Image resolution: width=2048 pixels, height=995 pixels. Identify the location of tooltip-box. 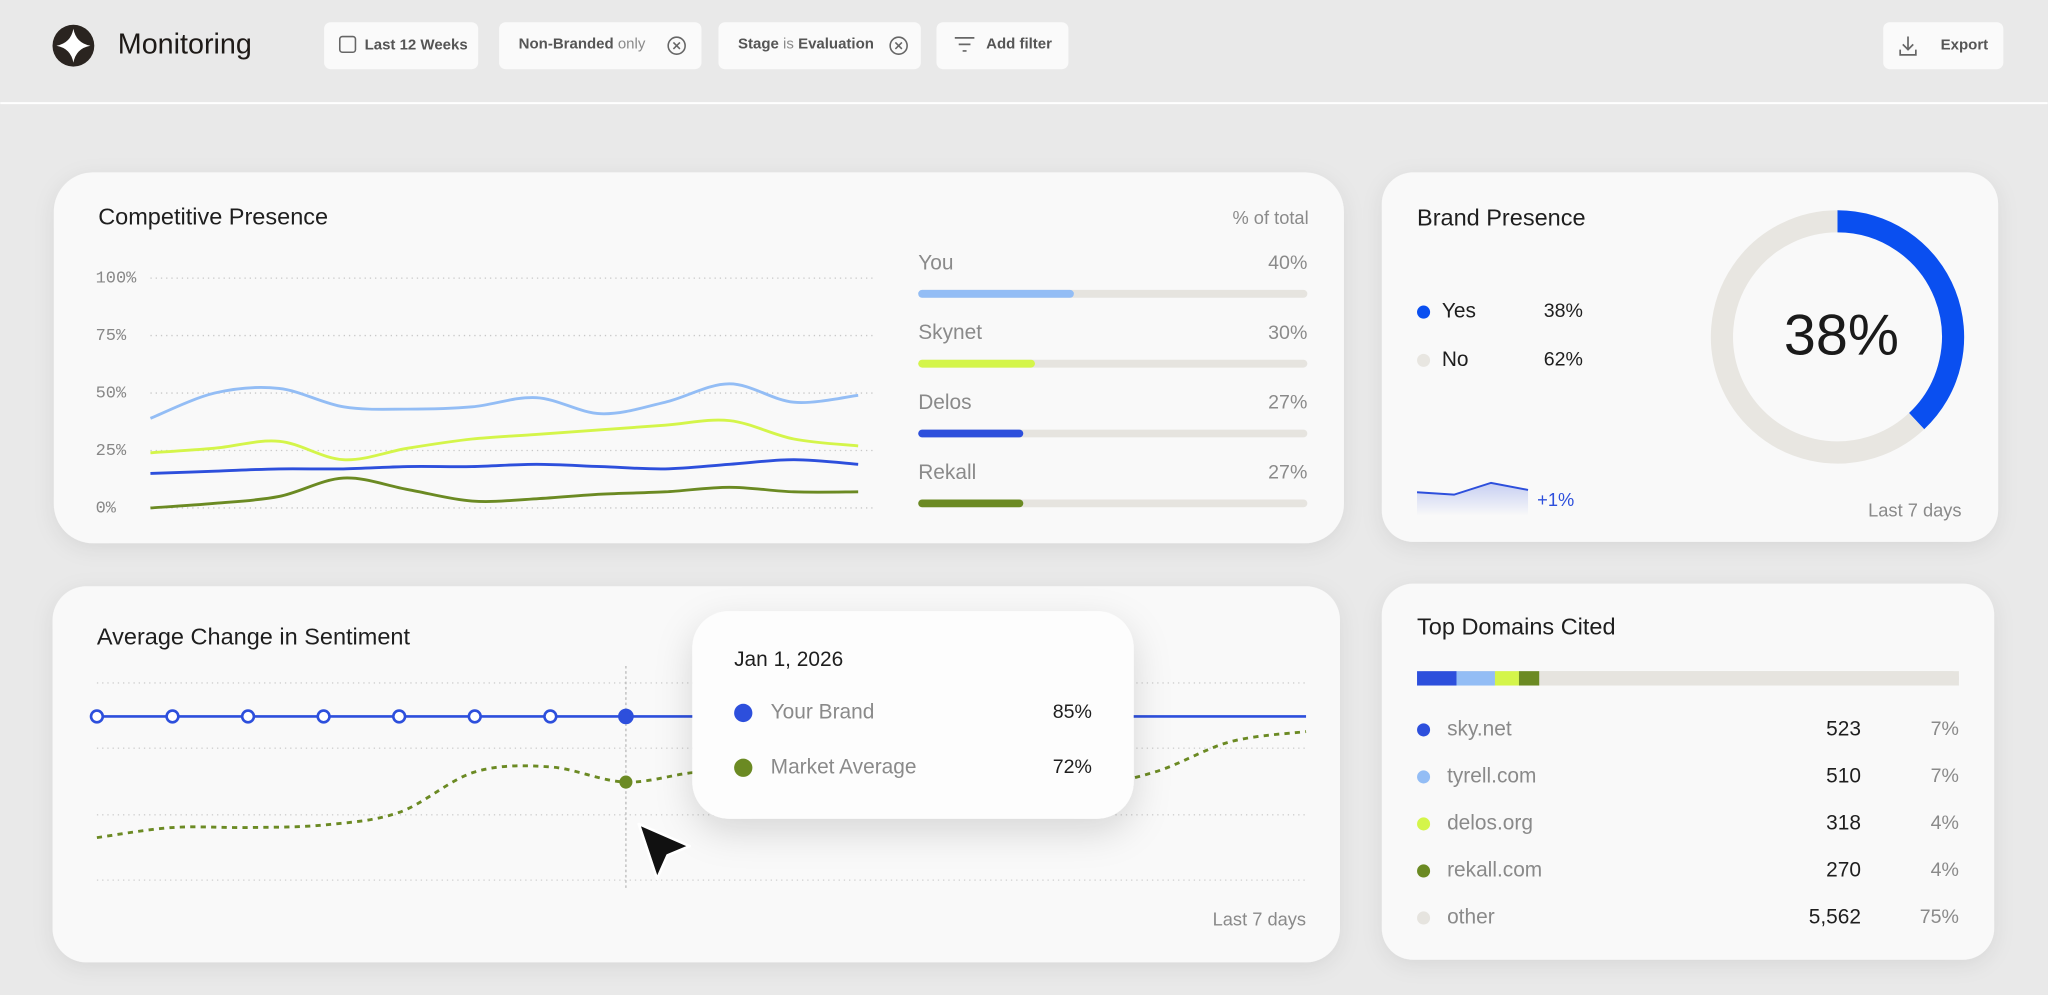
(913, 715).